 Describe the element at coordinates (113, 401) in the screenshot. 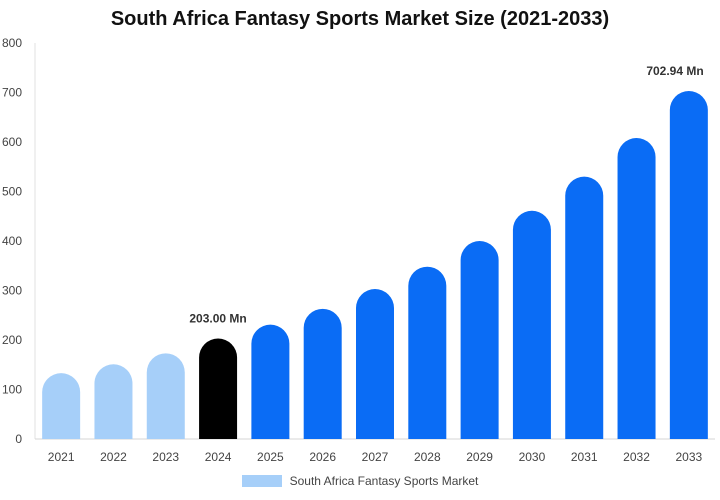

I see `bar-2022` at that location.